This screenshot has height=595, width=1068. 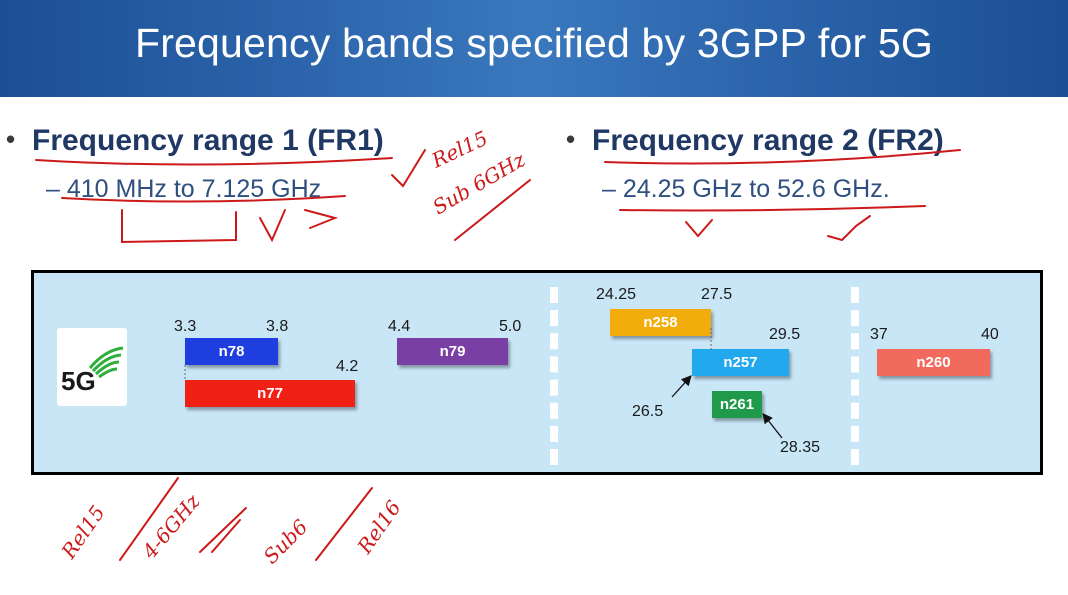 I want to click on 5g-logo-graphic: 5G, so click(x=92, y=371).